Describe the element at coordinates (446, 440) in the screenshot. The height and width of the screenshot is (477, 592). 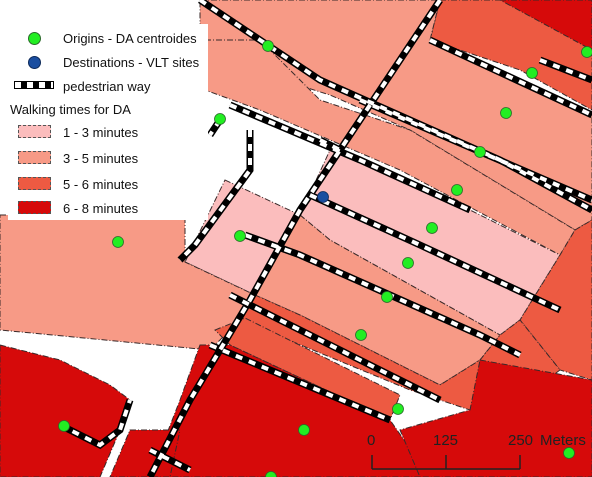
I see `scale-tick-125: 125` at that location.